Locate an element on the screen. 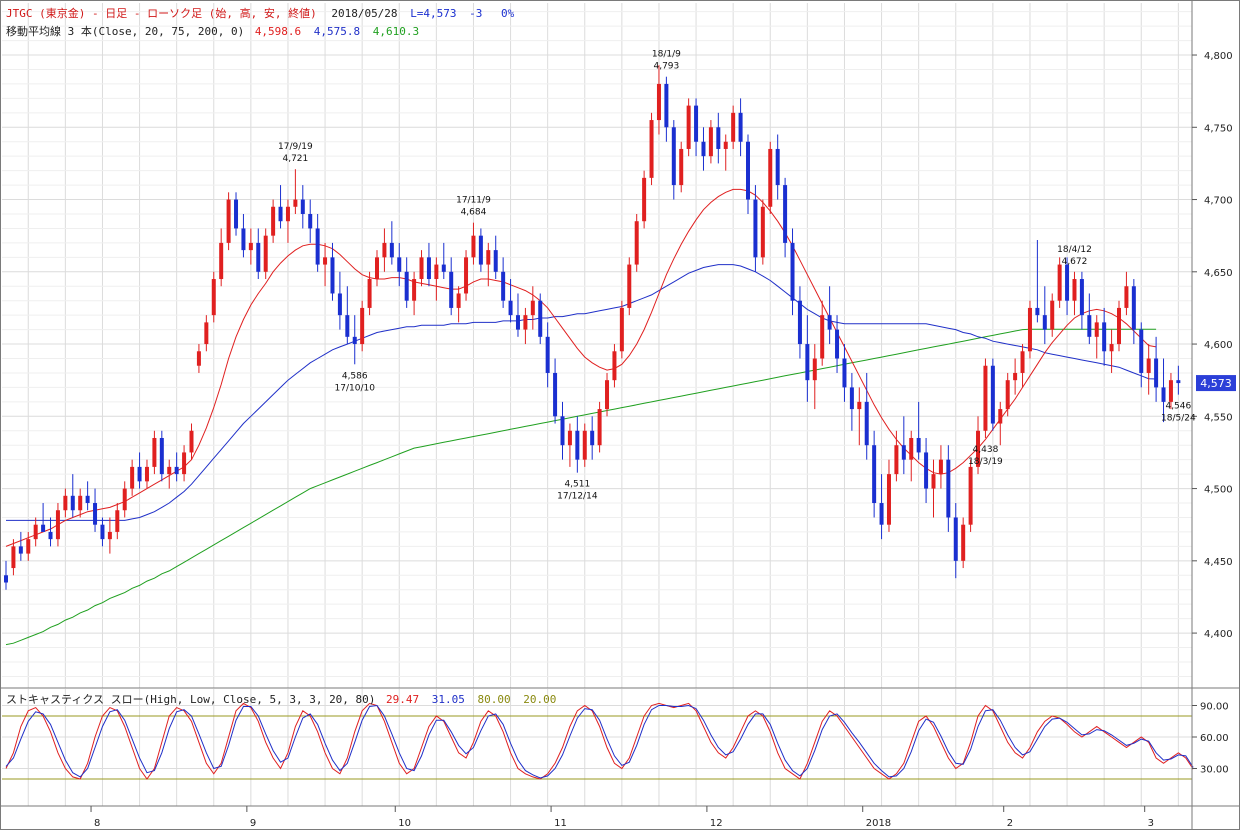 This screenshot has height=834, width=1240. chart-title: JTGC (東京金) - 日足 - ローソク足 (始, 高, 安, 終値) is located at coordinates (161, 13).